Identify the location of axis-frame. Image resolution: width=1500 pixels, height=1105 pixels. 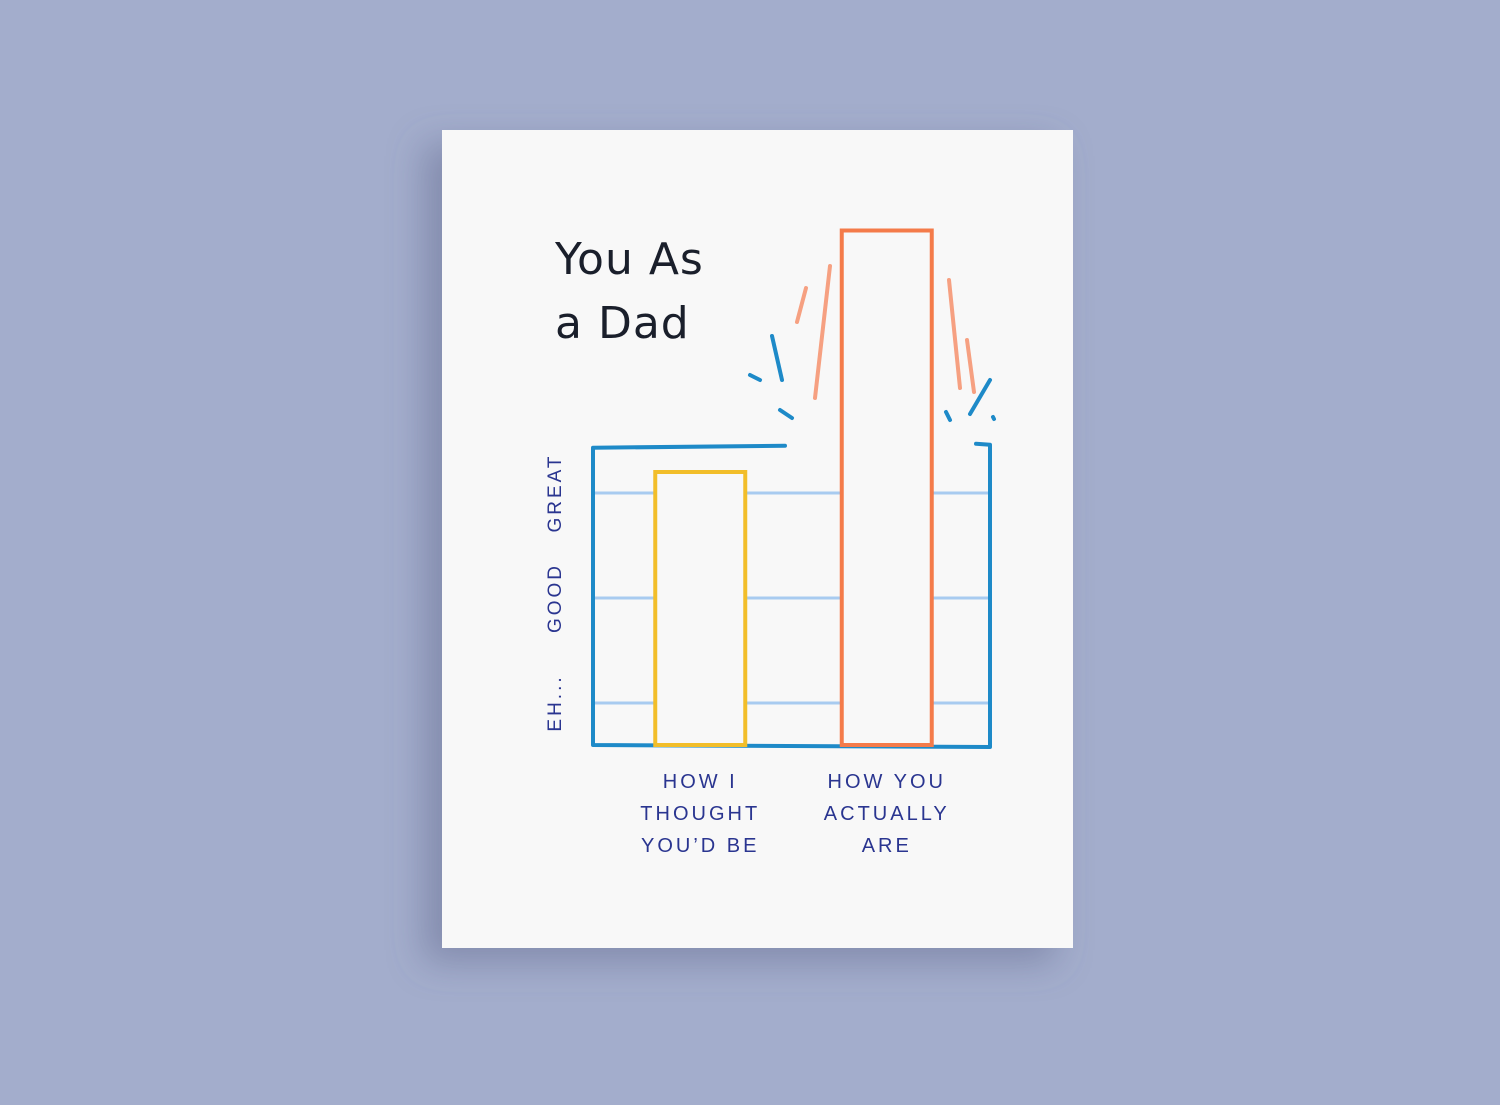
(791, 595).